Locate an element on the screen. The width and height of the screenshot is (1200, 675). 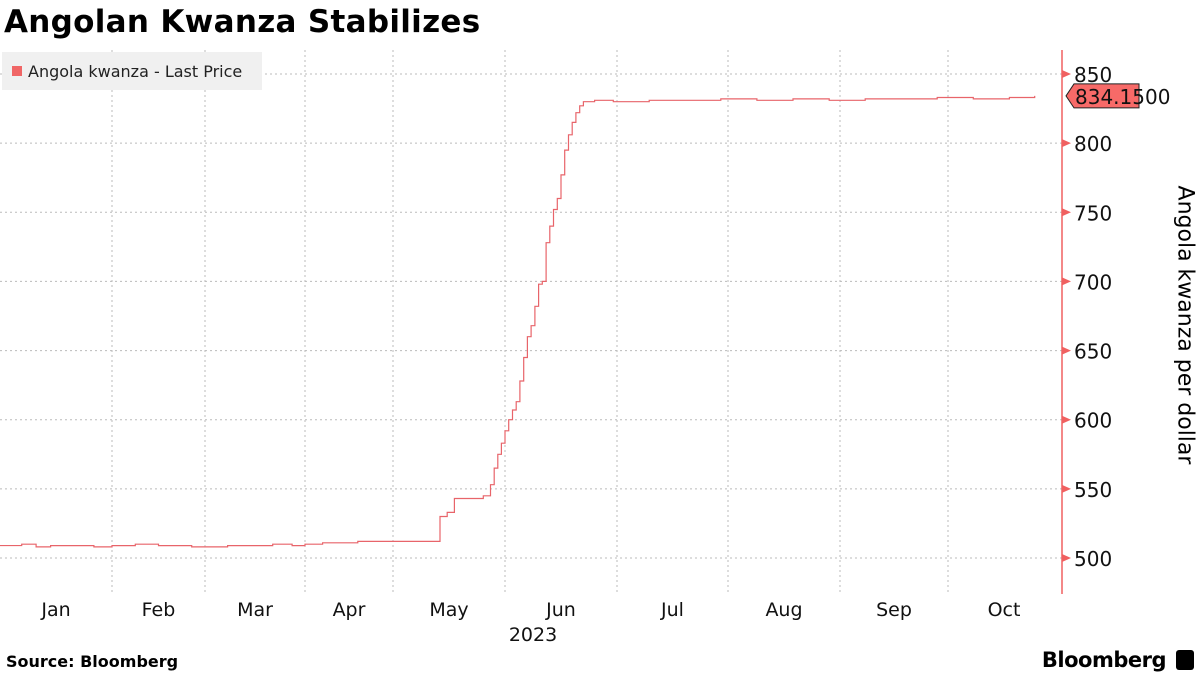
y-tick-label: 850 is located at coordinates (1093, 75).